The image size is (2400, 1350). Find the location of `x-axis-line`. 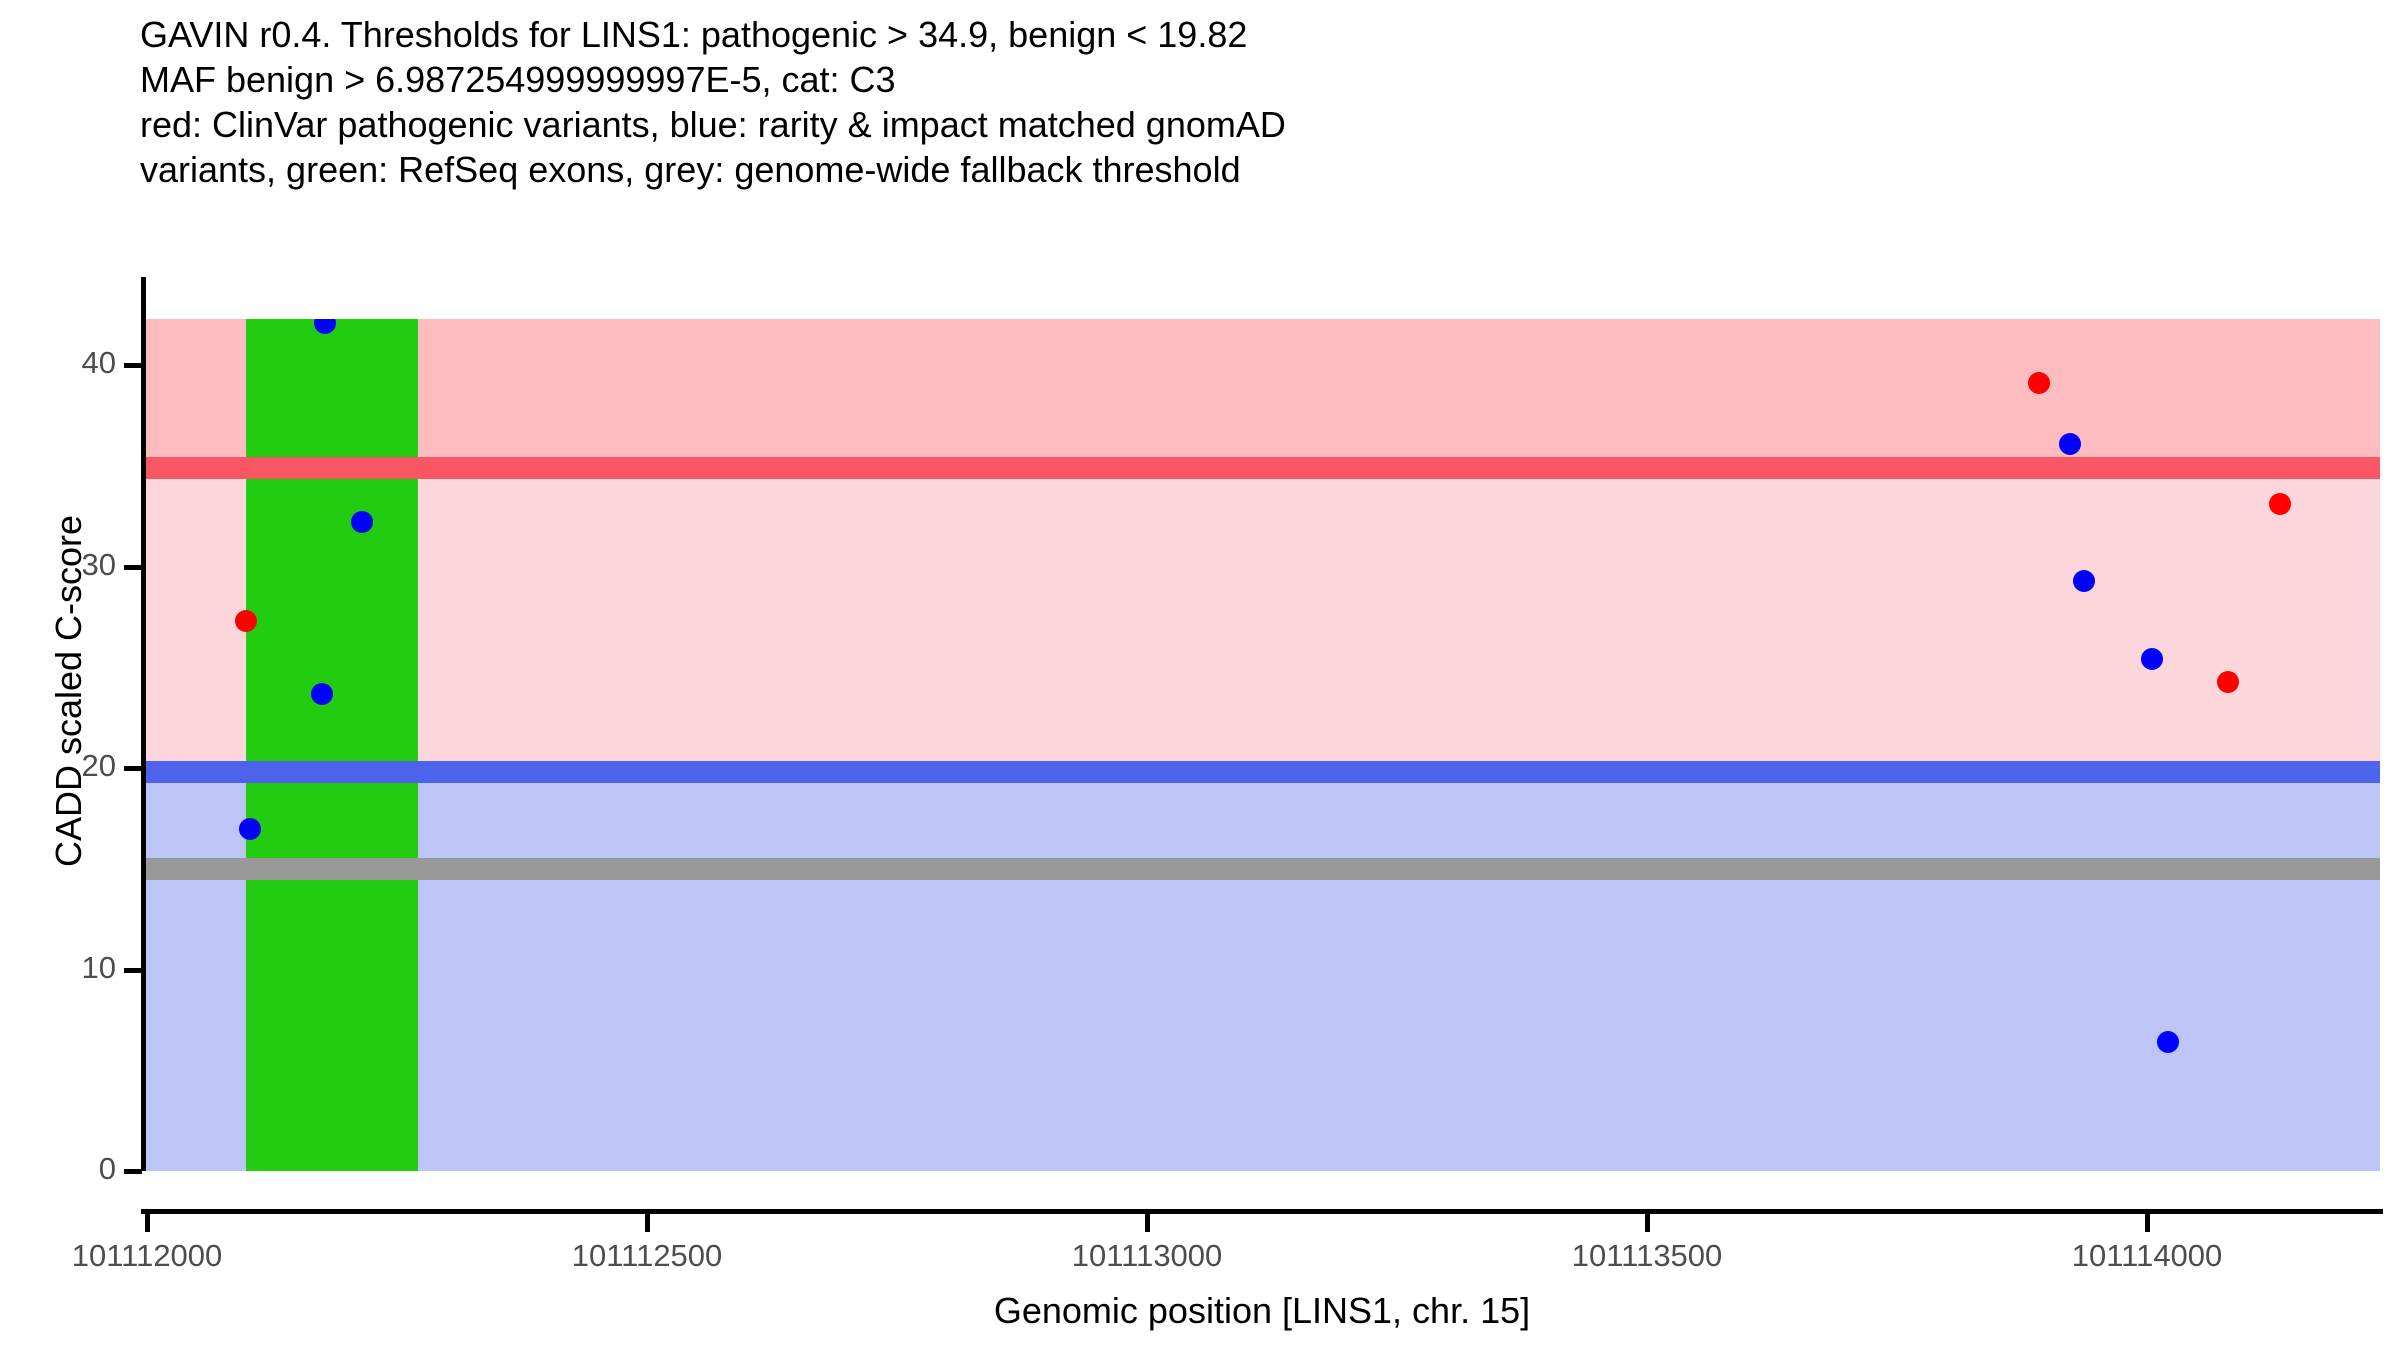

x-axis-line is located at coordinates (1262, 1211).